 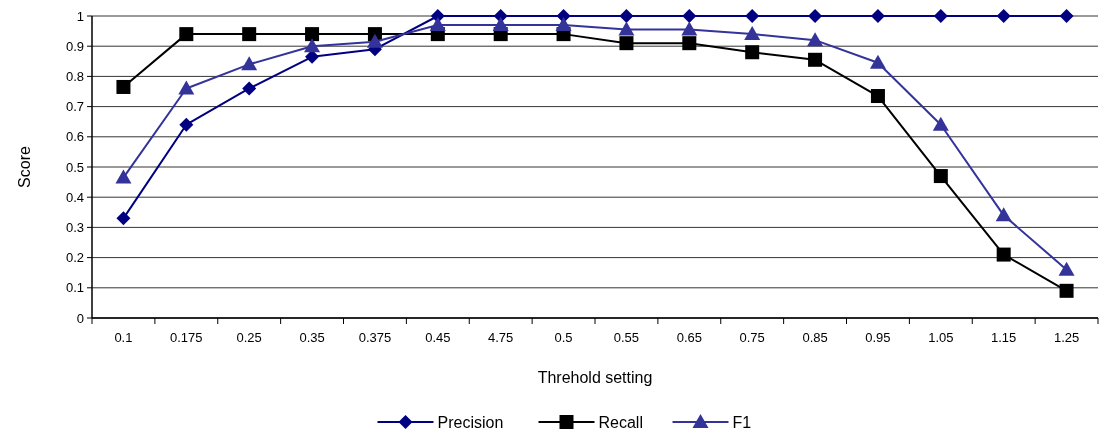 What do you see at coordinates (689, 337) in the screenshot?
I see `x-tick-label: 0.65` at bounding box center [689, 337].